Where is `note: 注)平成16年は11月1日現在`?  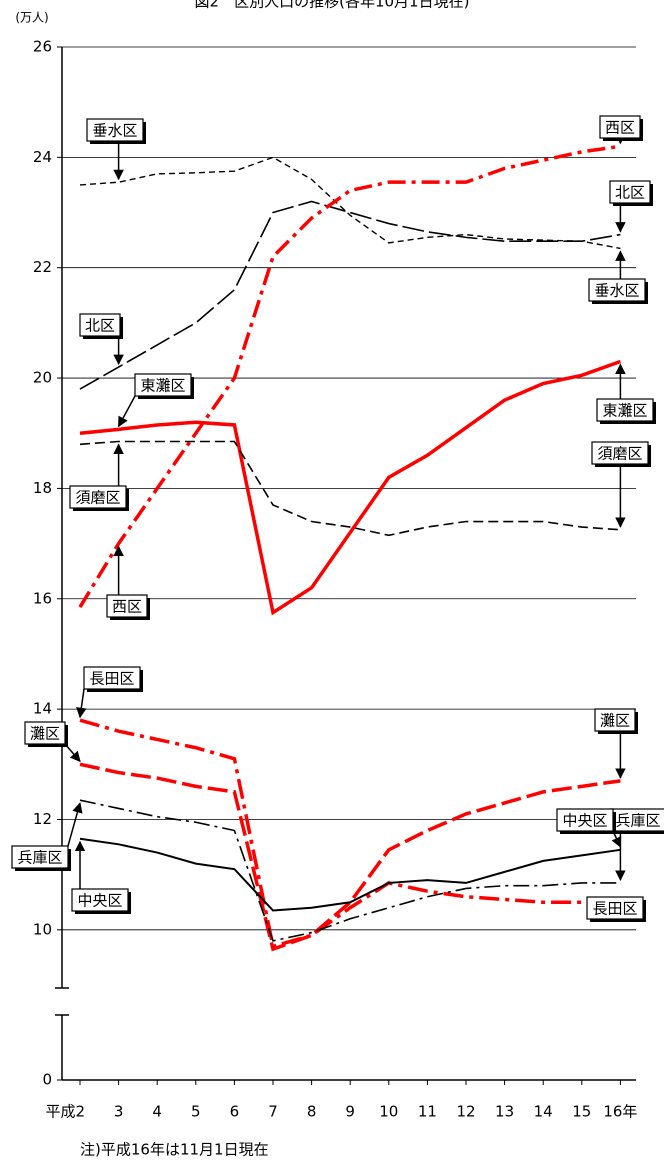 note: 注)平成16年は11月1日現在 is located at coordinates (174, 1150).